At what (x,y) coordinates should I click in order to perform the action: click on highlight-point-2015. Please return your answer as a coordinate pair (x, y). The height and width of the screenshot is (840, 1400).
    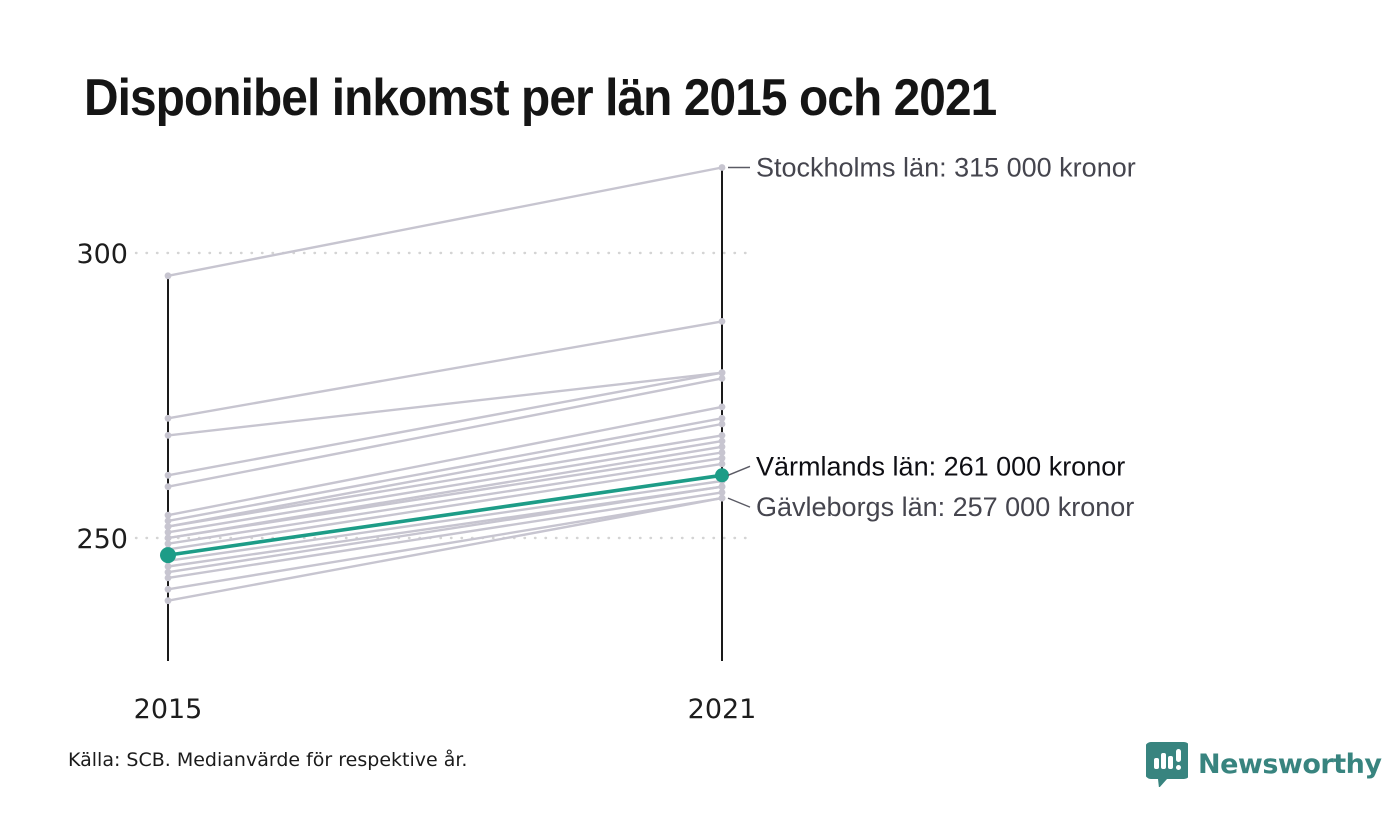
    Looking at the image, I should click on (168, 555).